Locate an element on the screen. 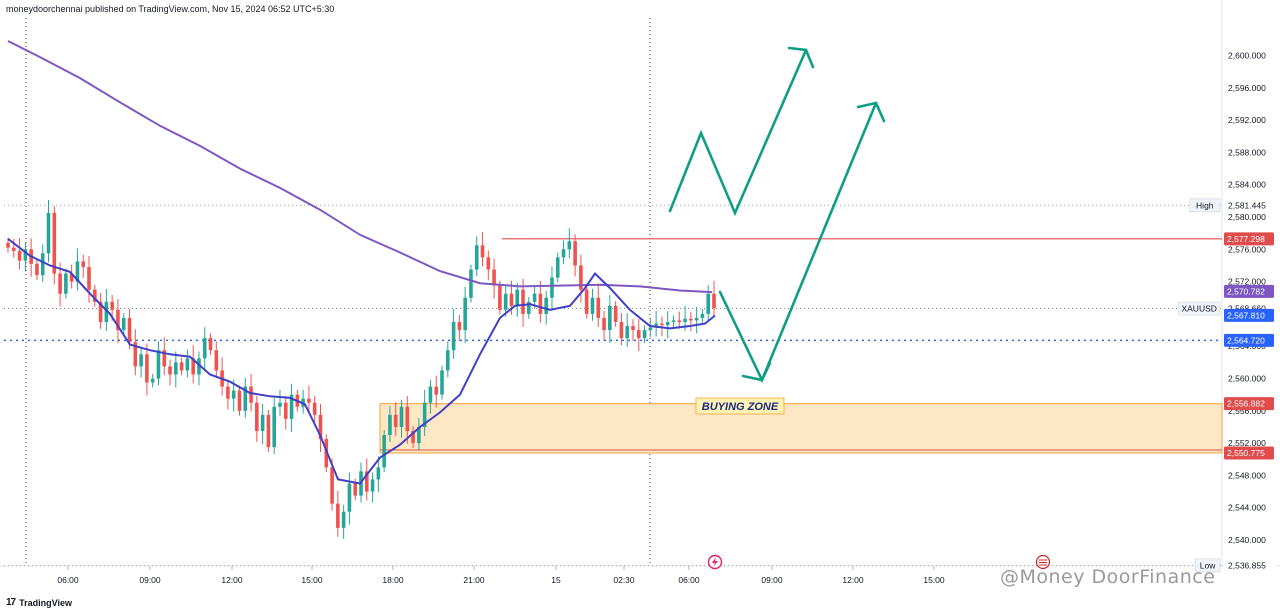  time-tick-label: 09:00 is located at coordinates (150, 580).